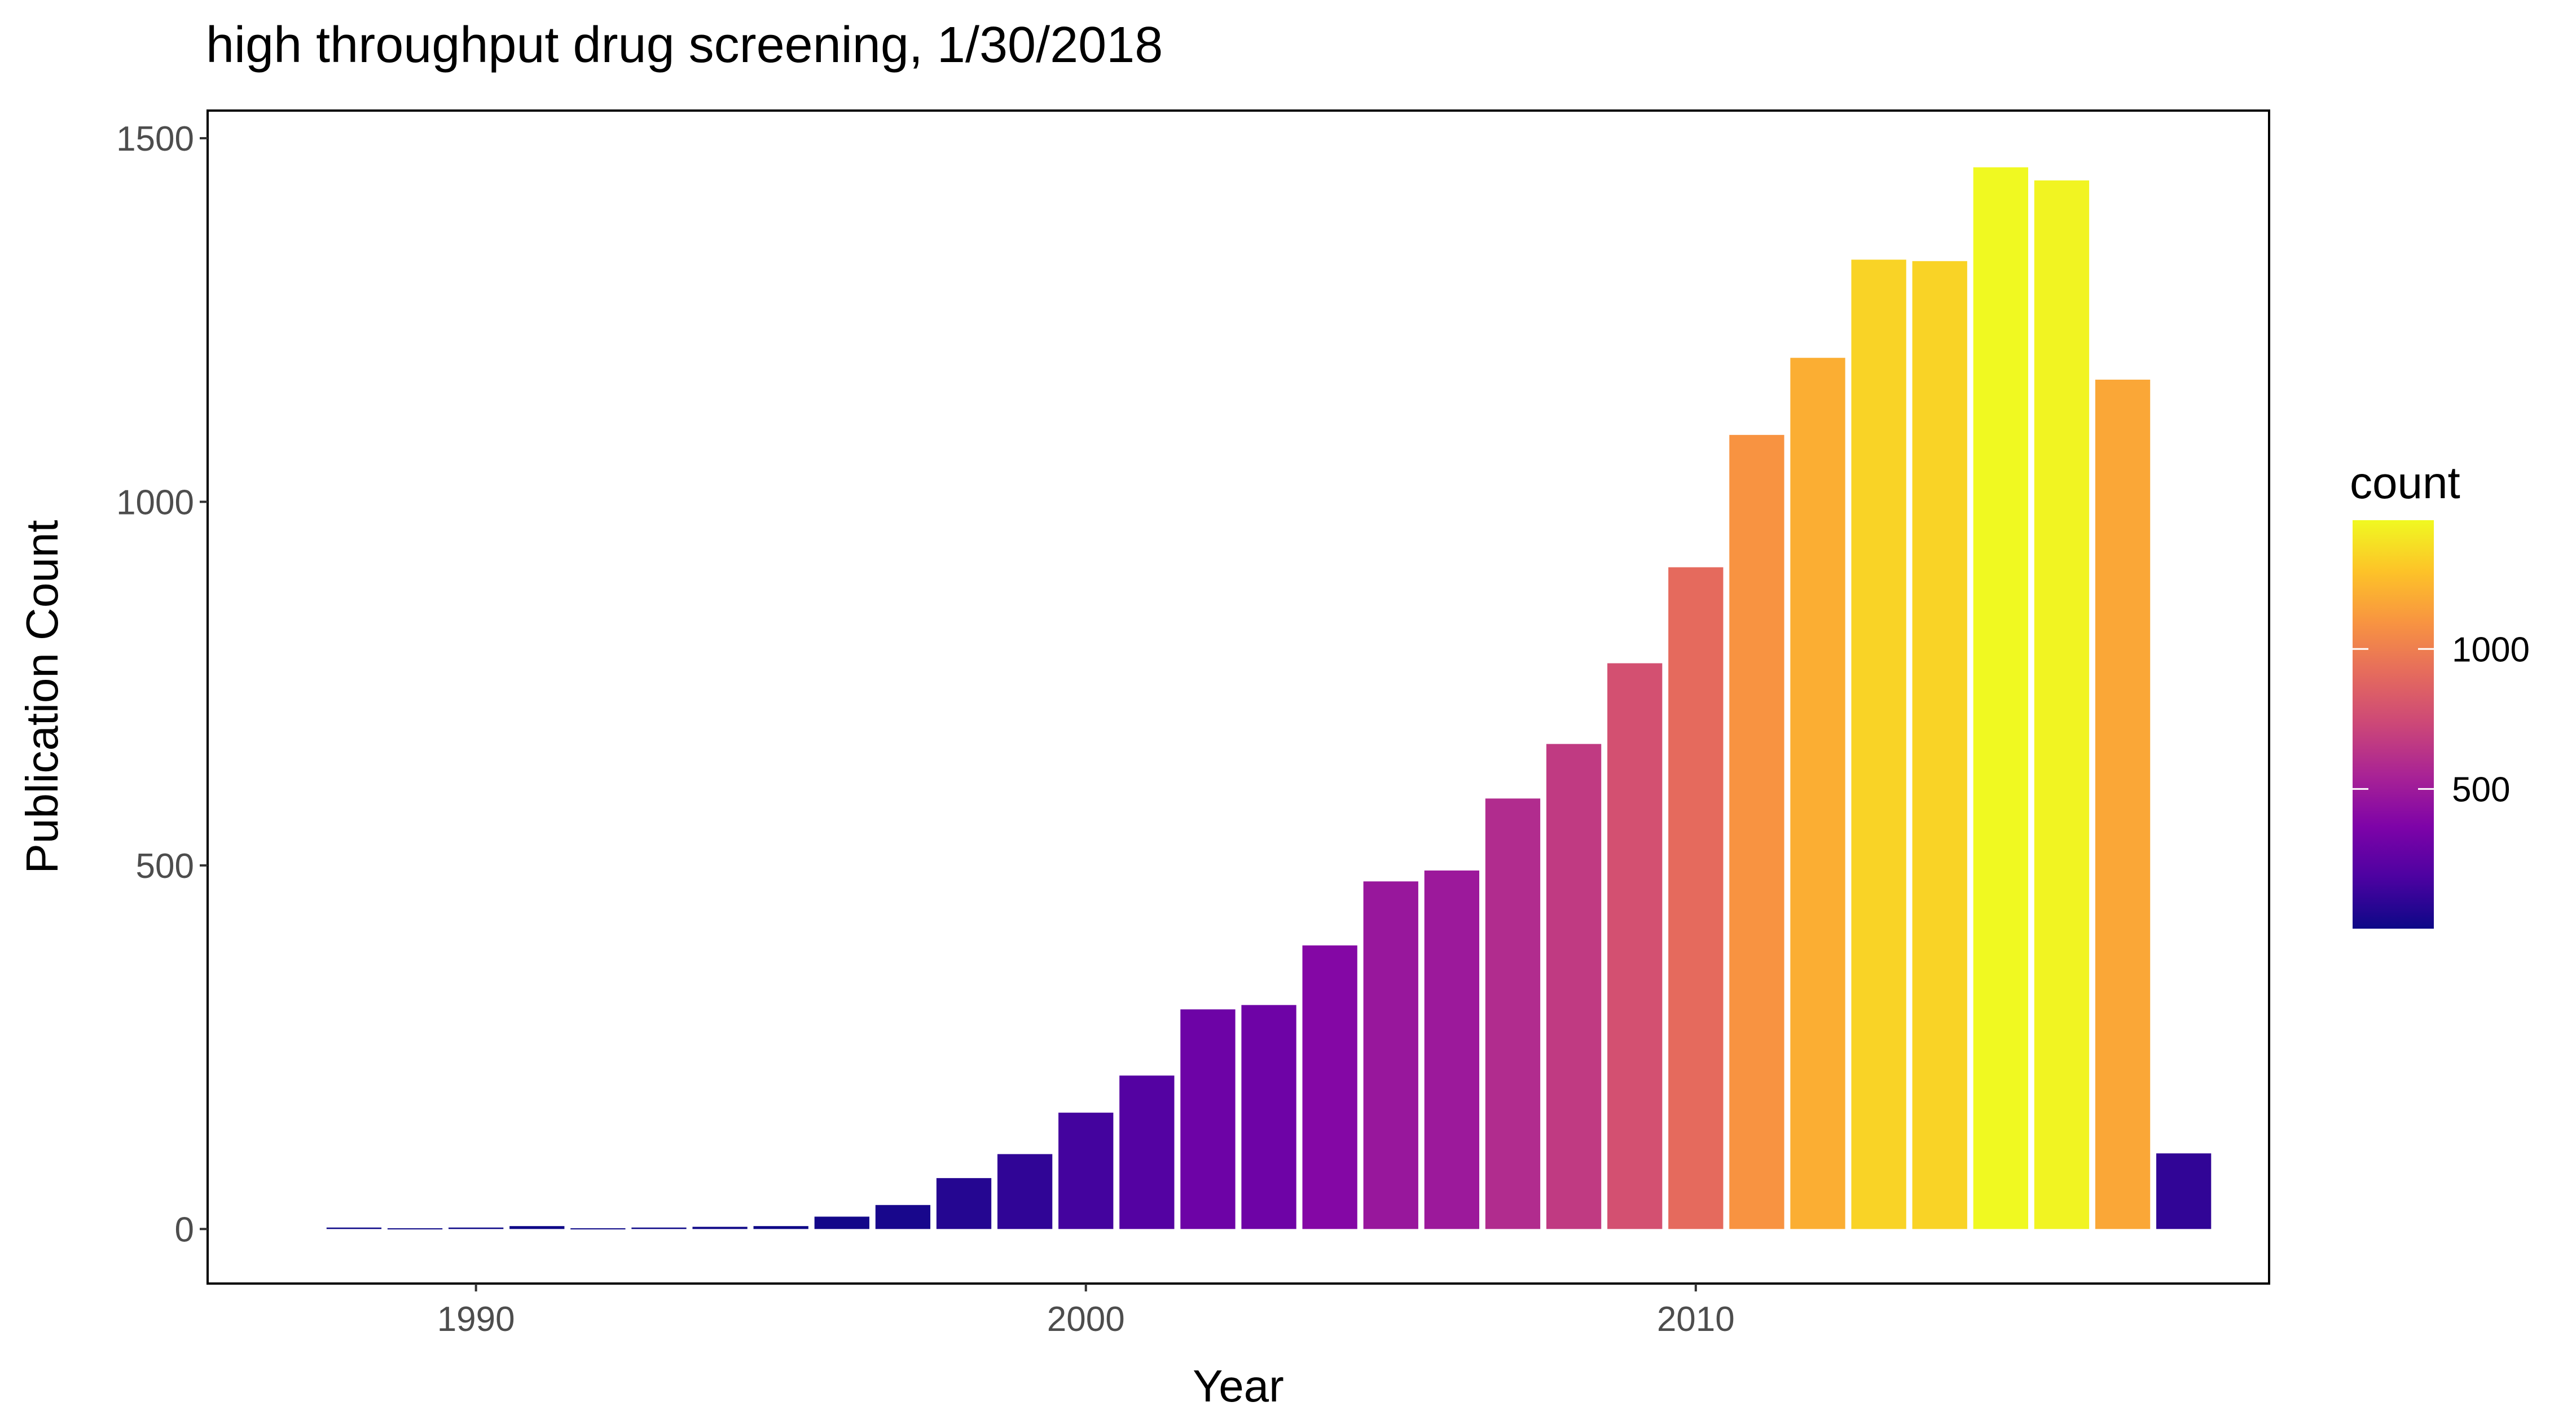 Image resolution: width=2576 pixels, height=1415 pixels. I want to click on legend-tick-label: 500, so click(2481, 790).